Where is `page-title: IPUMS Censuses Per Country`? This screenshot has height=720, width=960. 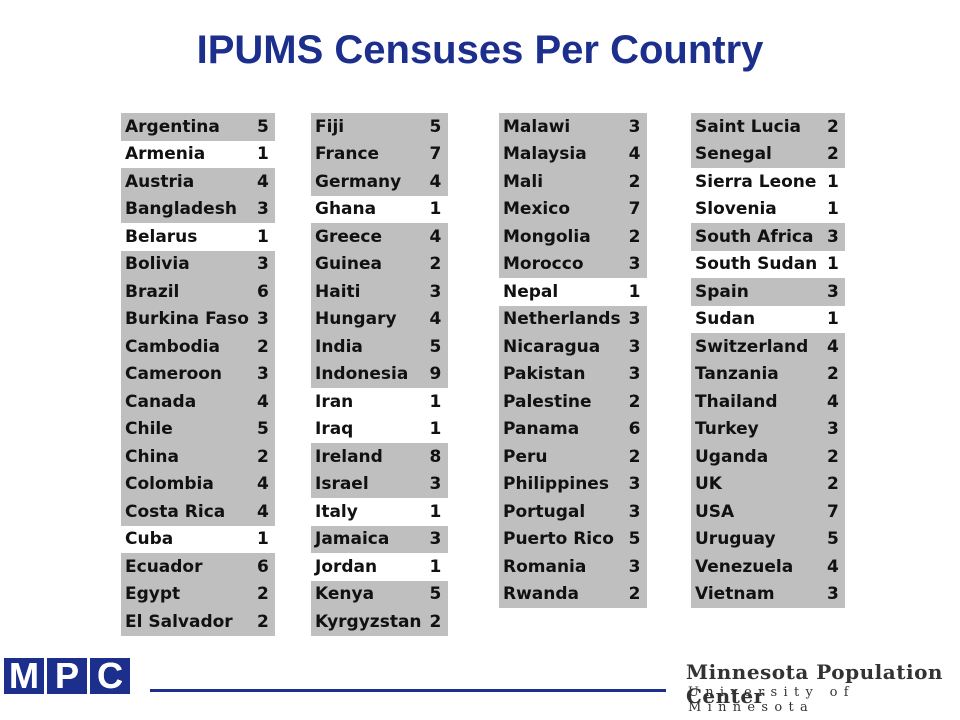 page-title: IPUMS Censuses Per Country is located at coordinates (480, 50).